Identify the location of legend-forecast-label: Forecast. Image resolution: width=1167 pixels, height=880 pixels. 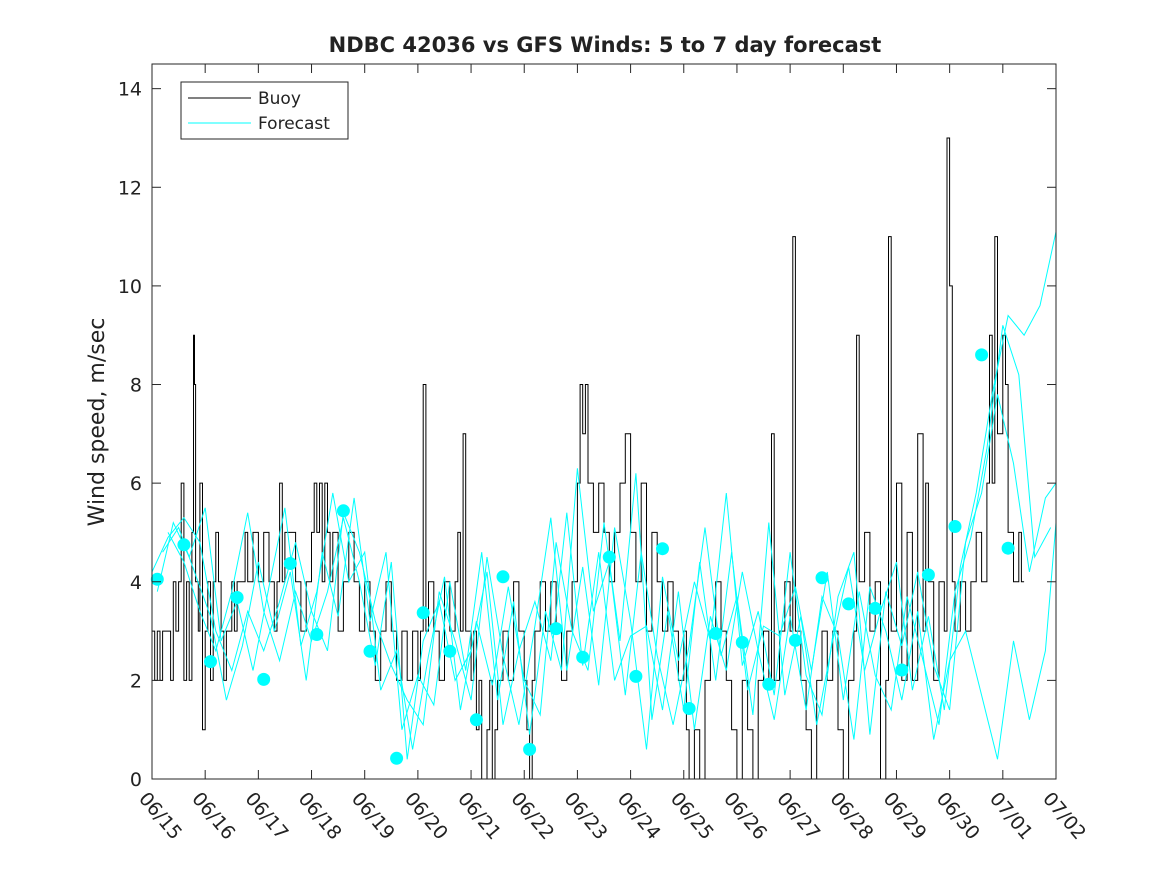
(294, 124).